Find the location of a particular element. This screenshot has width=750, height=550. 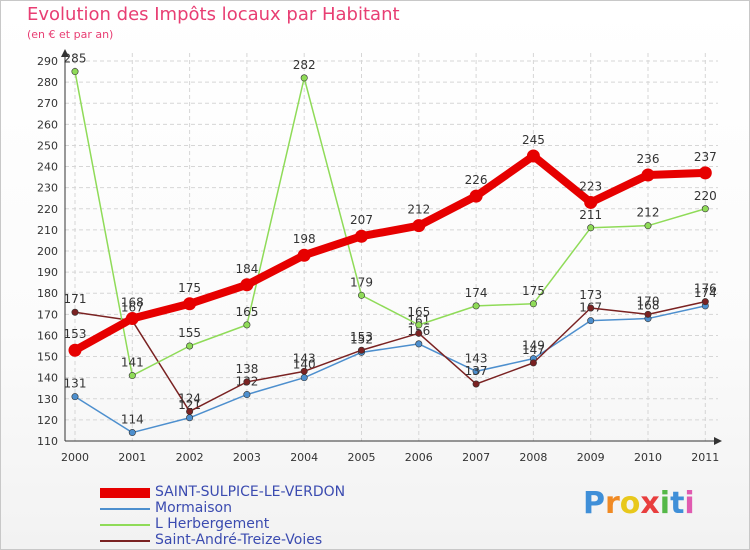

chart-title: Evolution des Impôts locaux par Habitant is located at coordinates (213, 14).